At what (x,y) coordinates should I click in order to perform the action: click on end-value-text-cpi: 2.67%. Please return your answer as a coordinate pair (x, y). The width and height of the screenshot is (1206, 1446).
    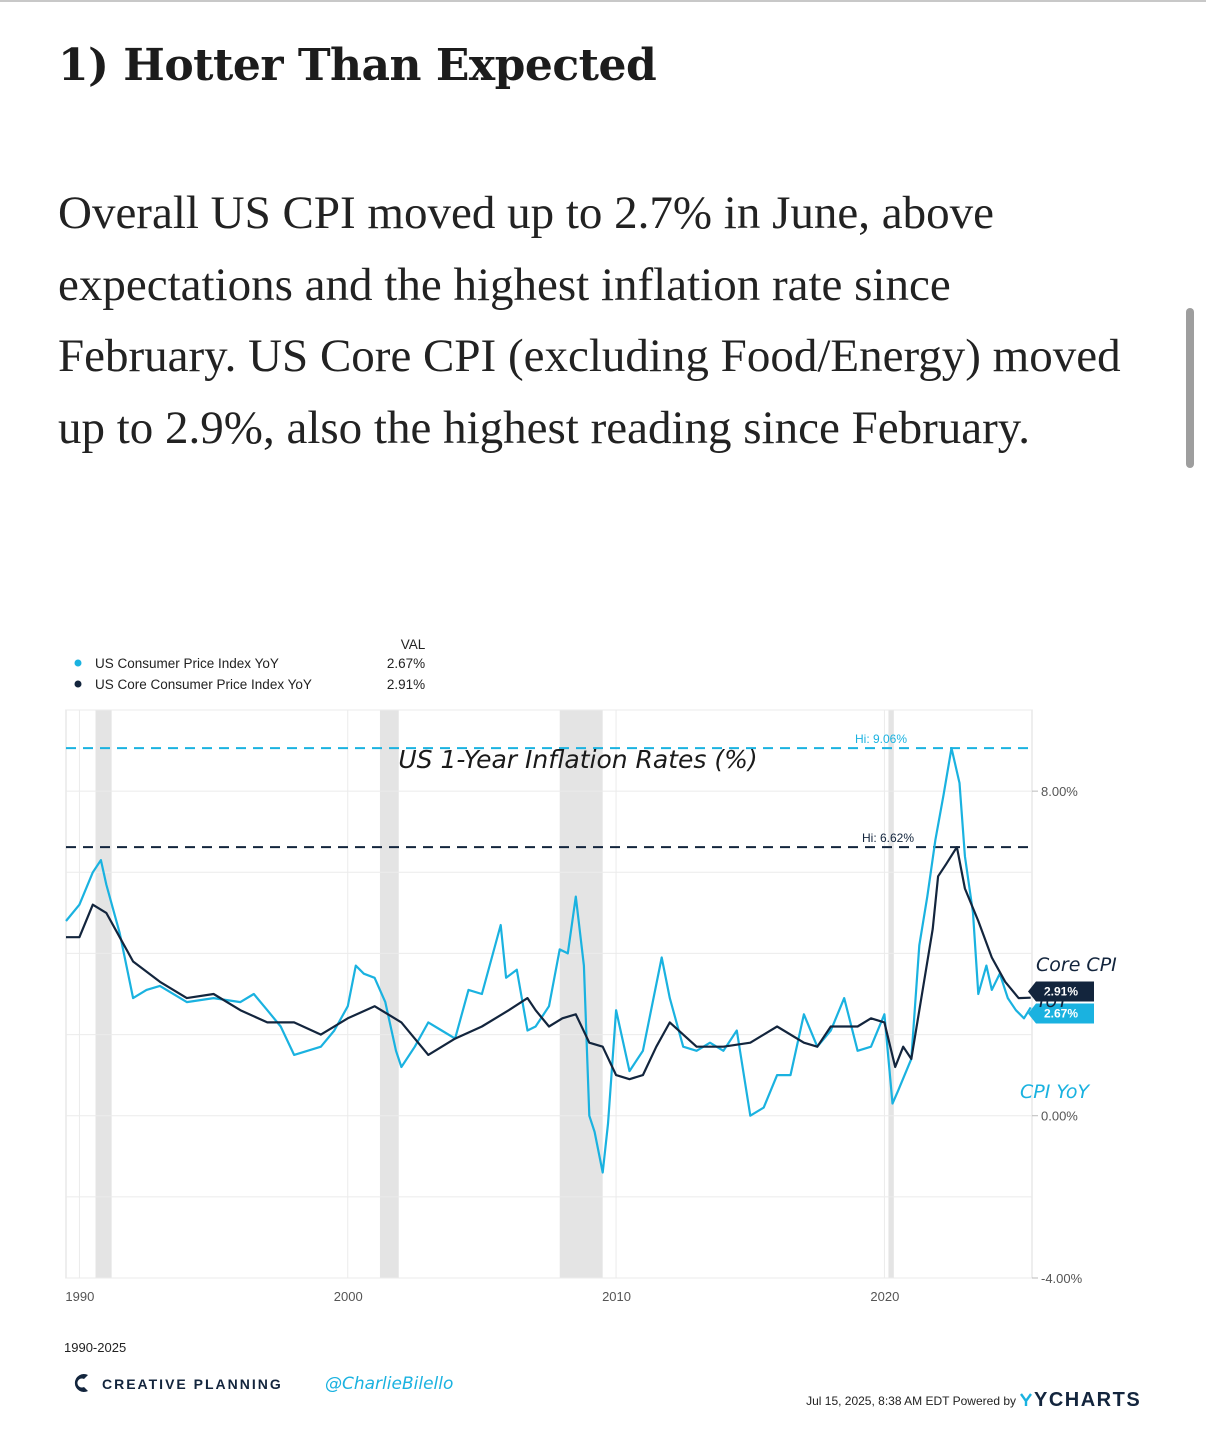
    Looking at the image, I should click on (1061, 1014).